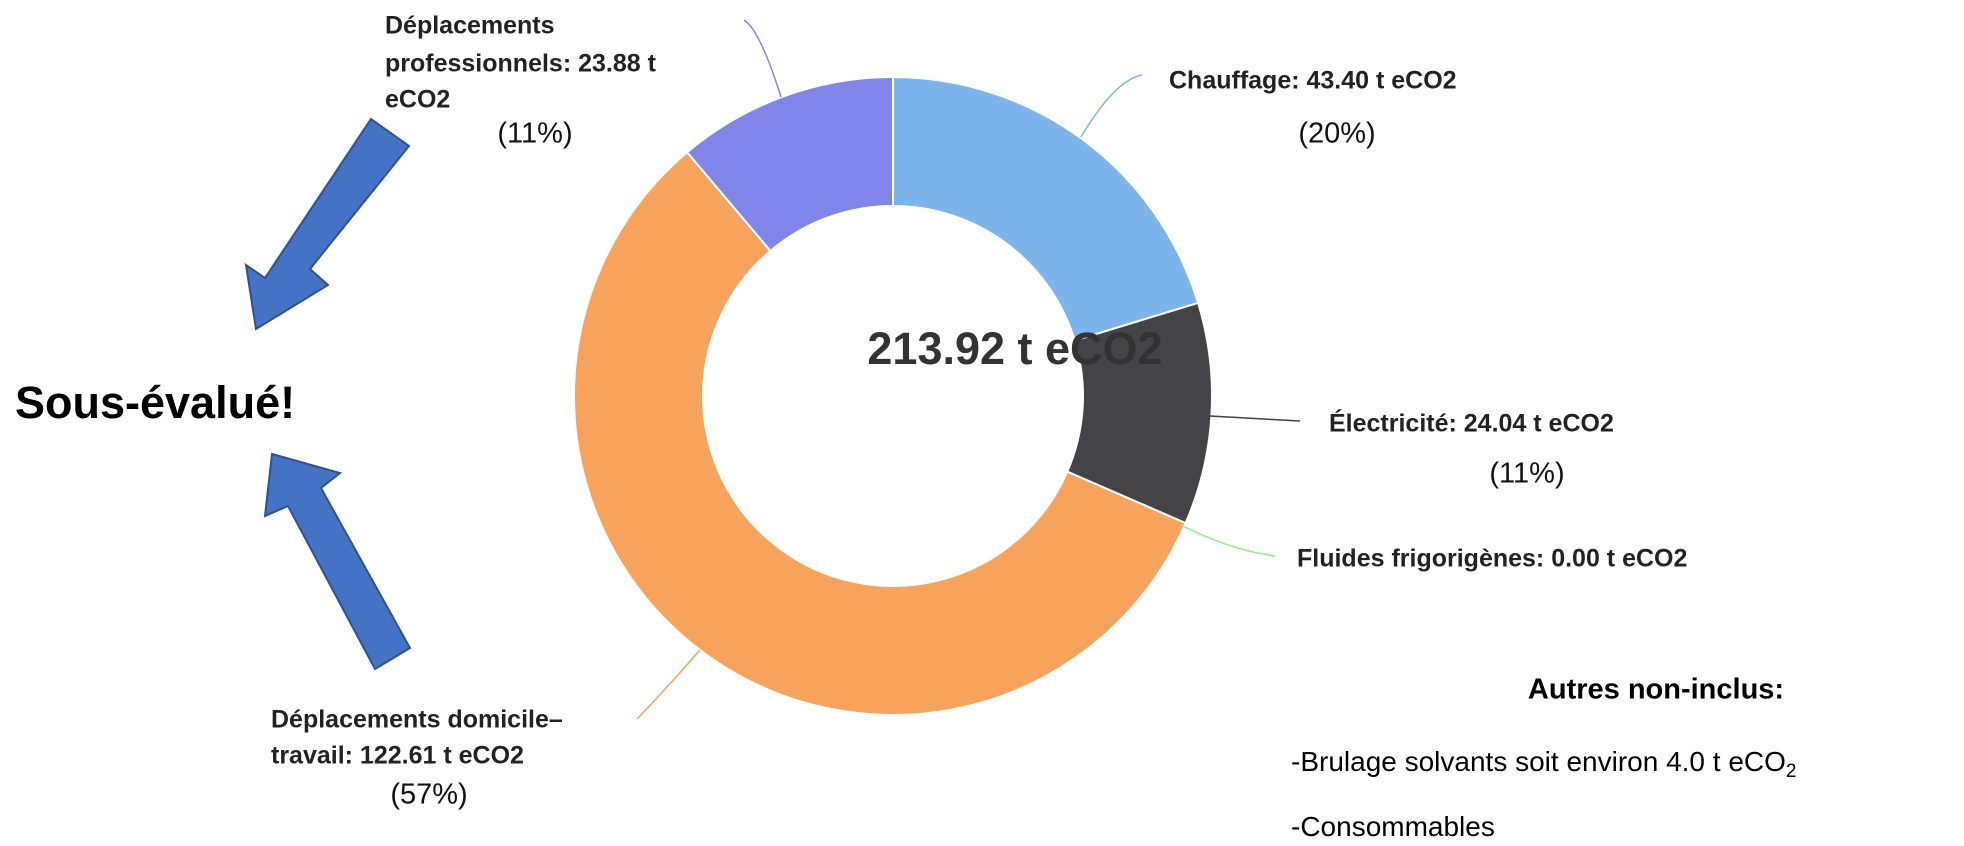 The width and height of the screenshot is (1964, 846). What do you see at coordinates (337, 561) in the screenshot?
I see `arrow-up` at bounding box center [337, 561].